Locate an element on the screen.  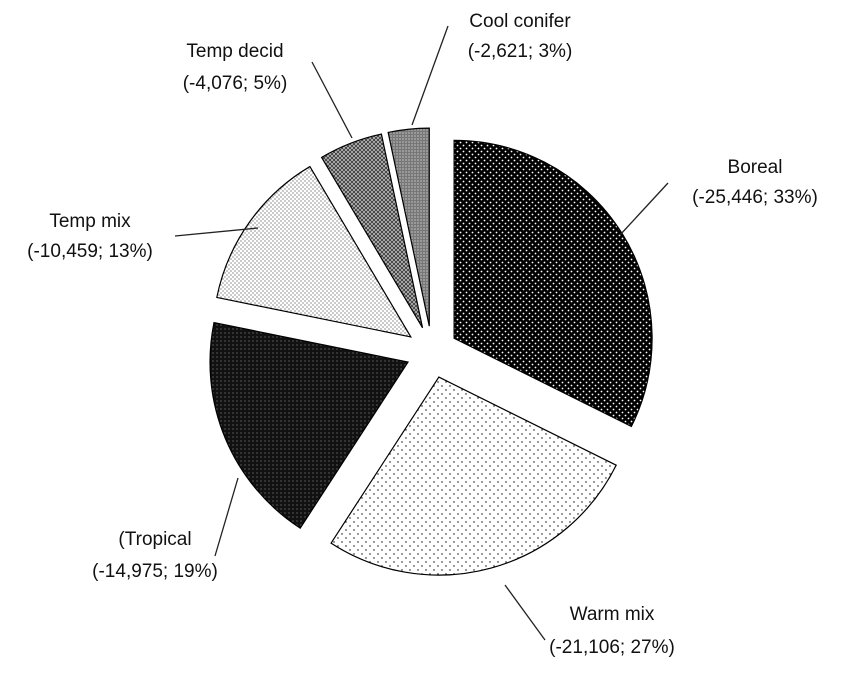
slice-label: Warm mix is located at coordinates (612, 614).